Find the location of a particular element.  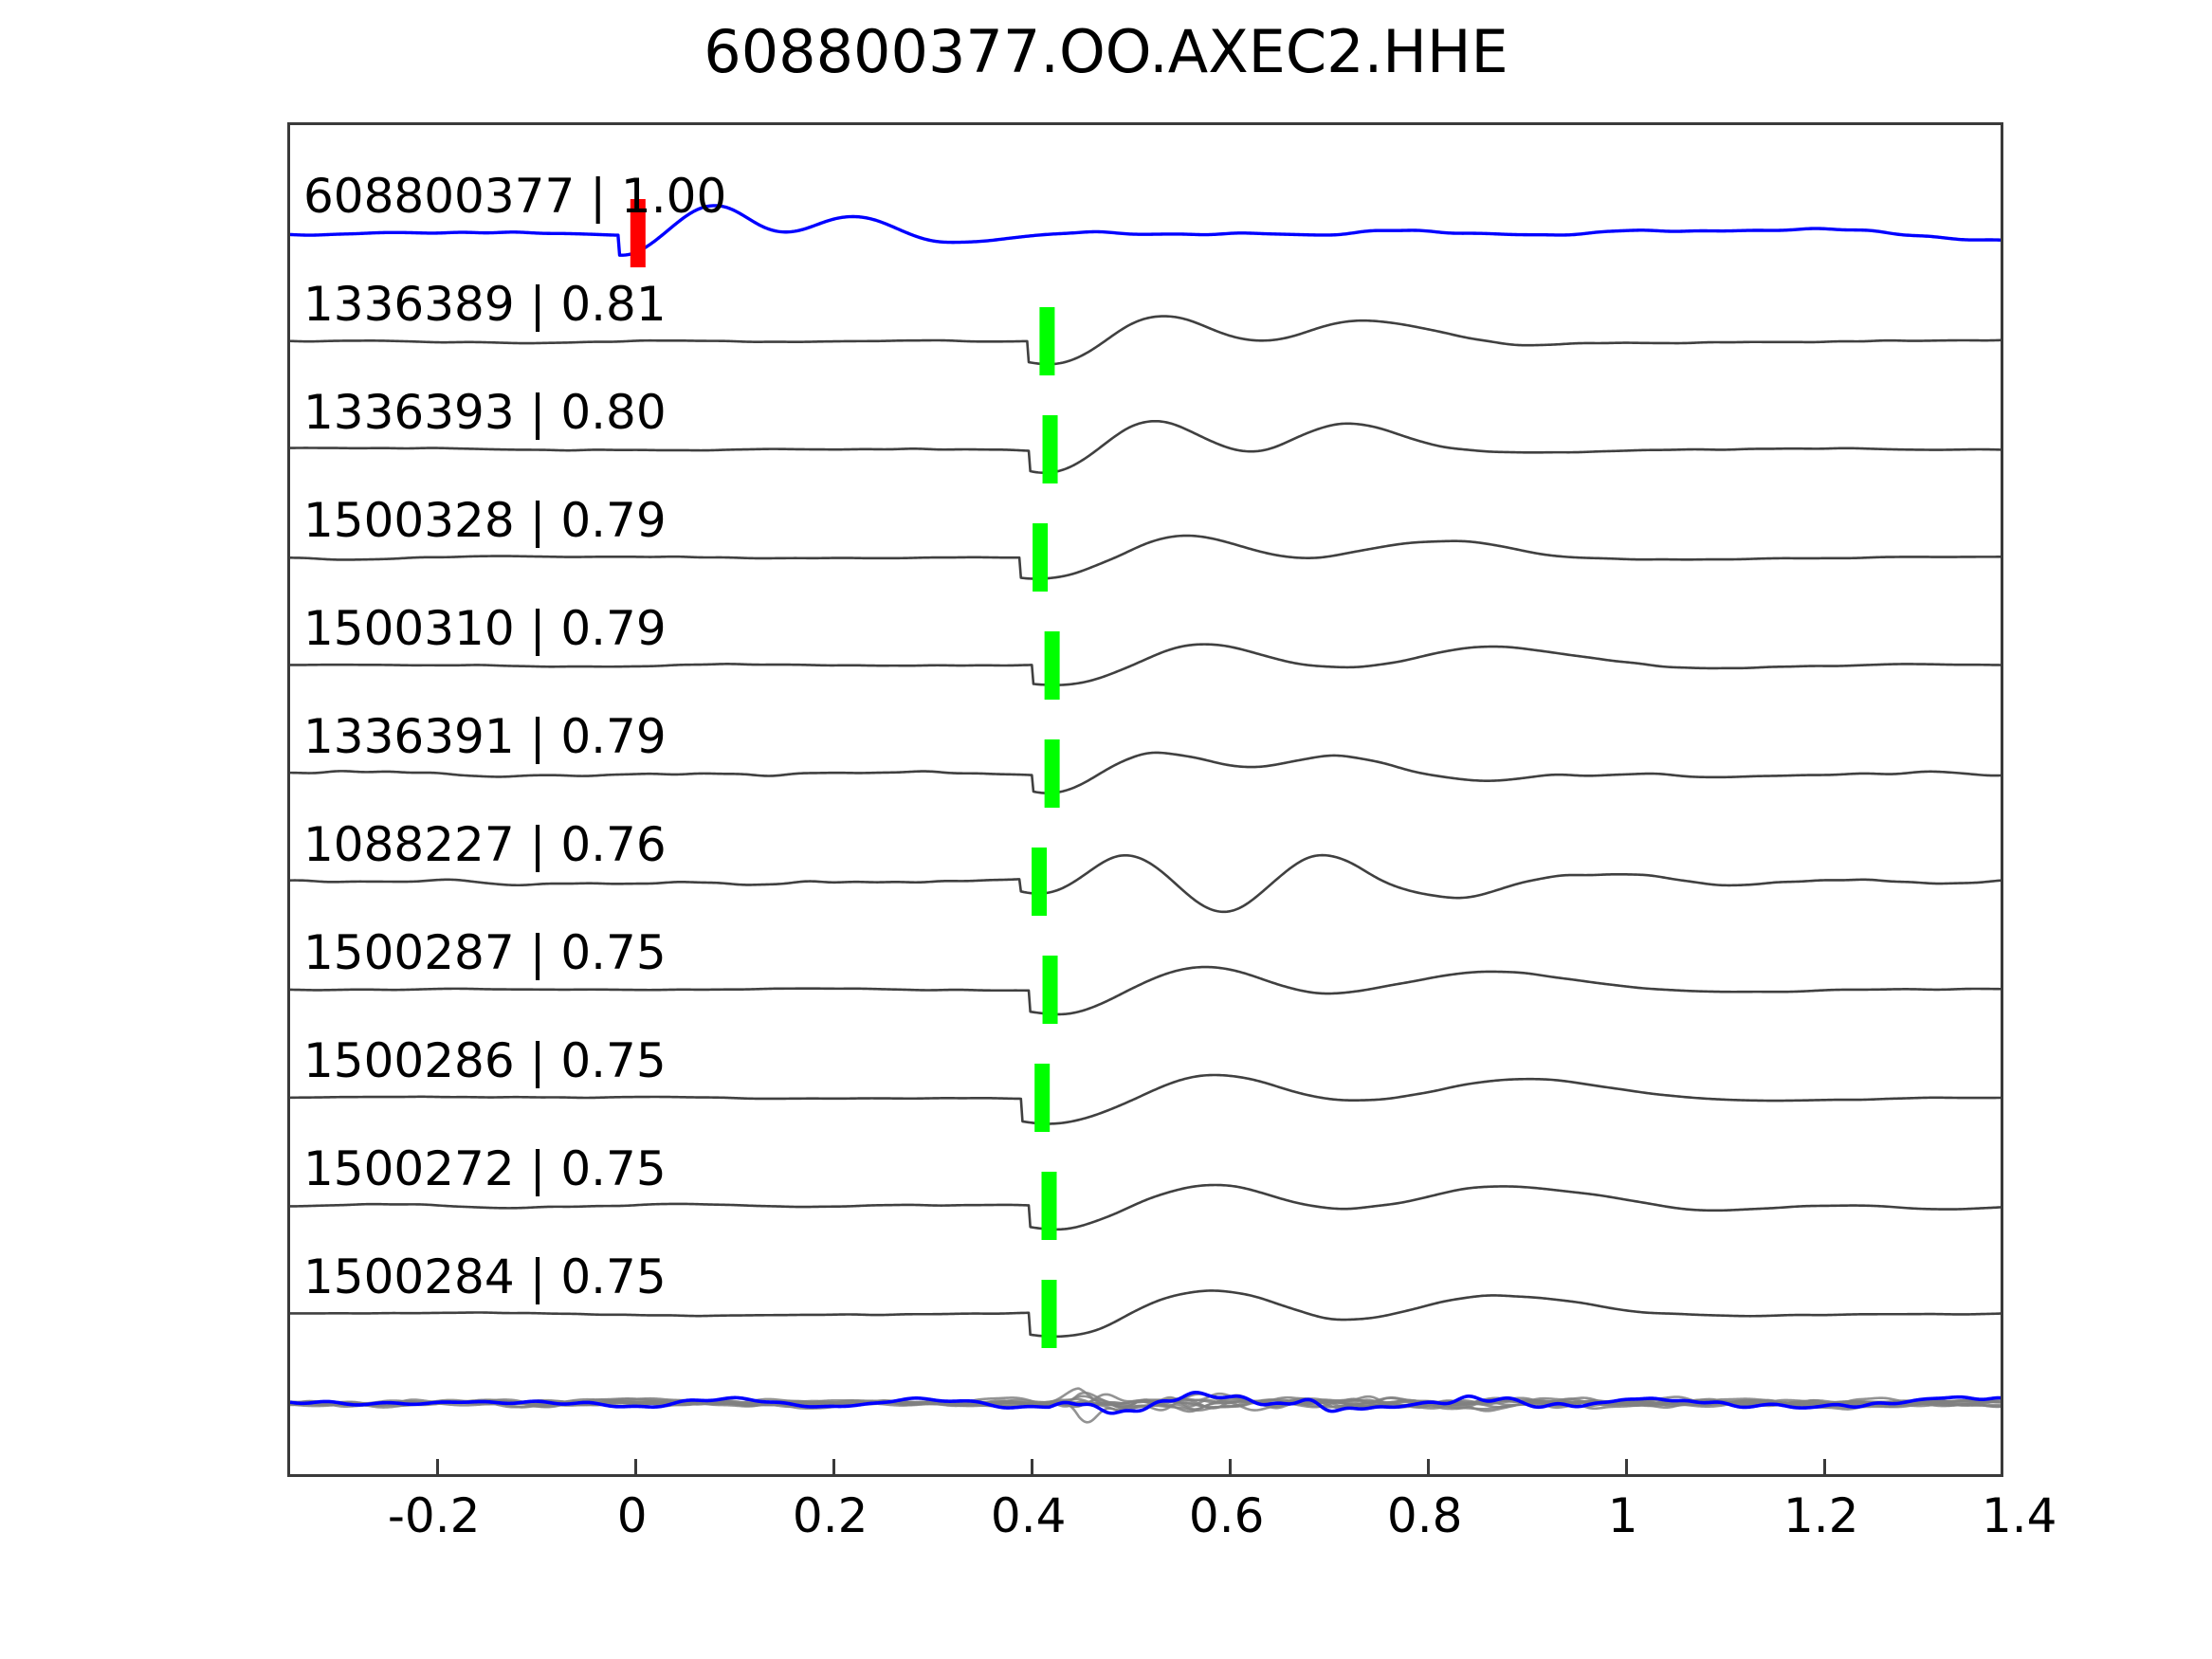

x-tick-label: -0.2 is located at coordinates (434, 1515).